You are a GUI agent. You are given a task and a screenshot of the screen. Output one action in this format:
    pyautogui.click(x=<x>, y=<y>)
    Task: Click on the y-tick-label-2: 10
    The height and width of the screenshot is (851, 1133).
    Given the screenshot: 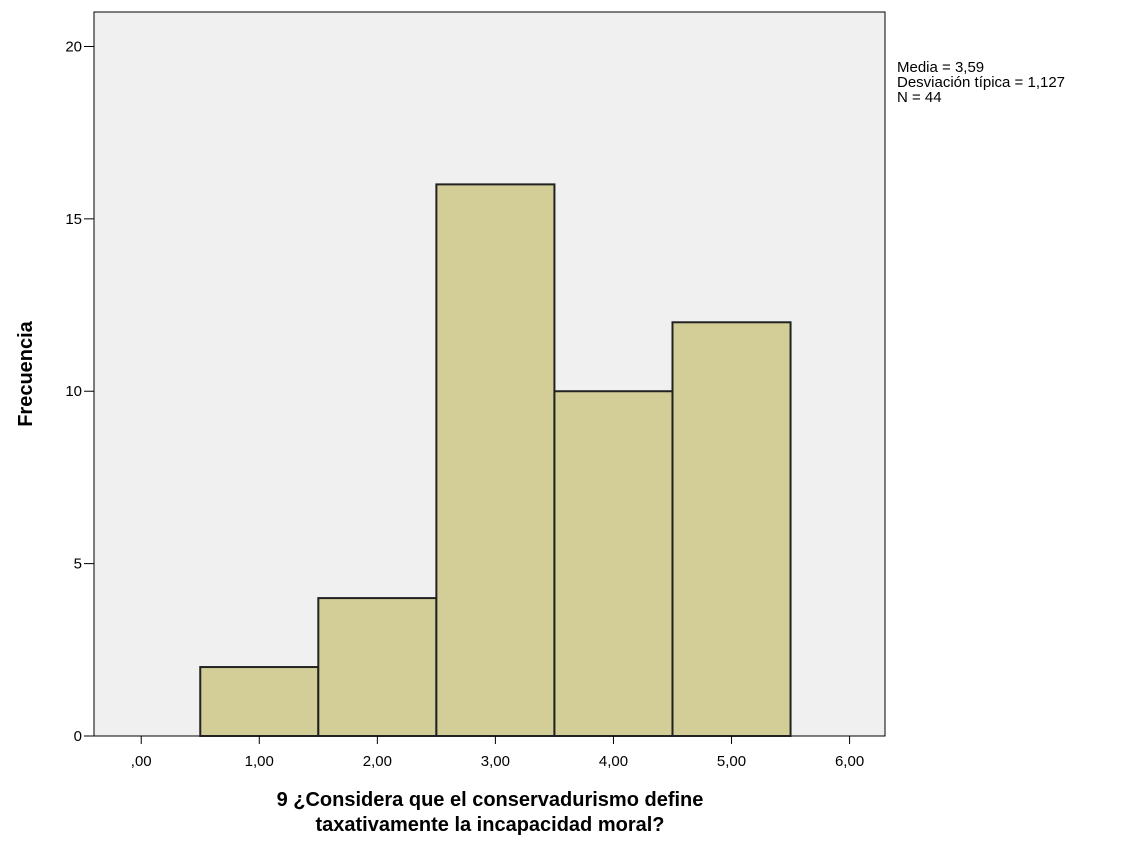 What is the action you would take?
    pyautogui.click(x=73, y=391)
    